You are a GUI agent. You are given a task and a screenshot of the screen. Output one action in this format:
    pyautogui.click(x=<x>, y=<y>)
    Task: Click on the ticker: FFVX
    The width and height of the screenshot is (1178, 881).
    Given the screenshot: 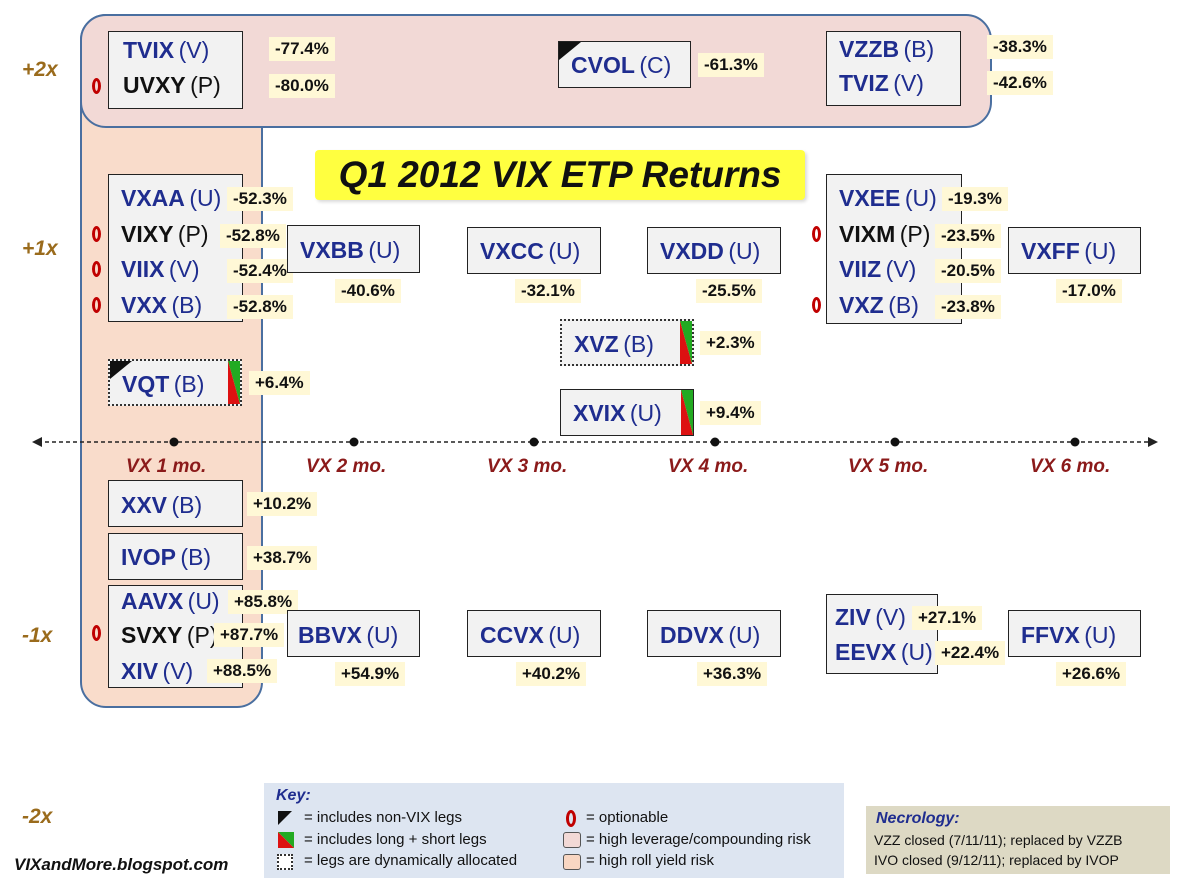 What is the action you would take?
    pyautogui.click(x=1050, y=635)
    